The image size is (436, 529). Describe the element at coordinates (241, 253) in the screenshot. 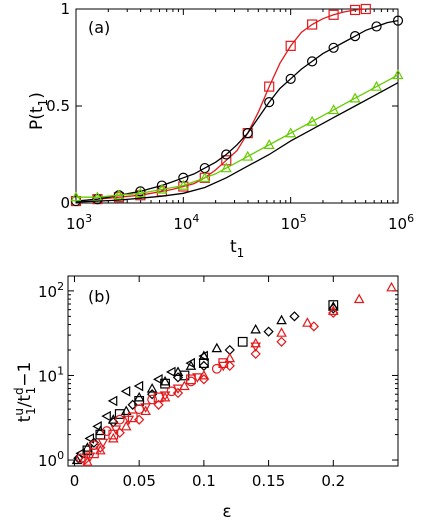

I see `panel-a-xlabel-sub: 1` at that location.